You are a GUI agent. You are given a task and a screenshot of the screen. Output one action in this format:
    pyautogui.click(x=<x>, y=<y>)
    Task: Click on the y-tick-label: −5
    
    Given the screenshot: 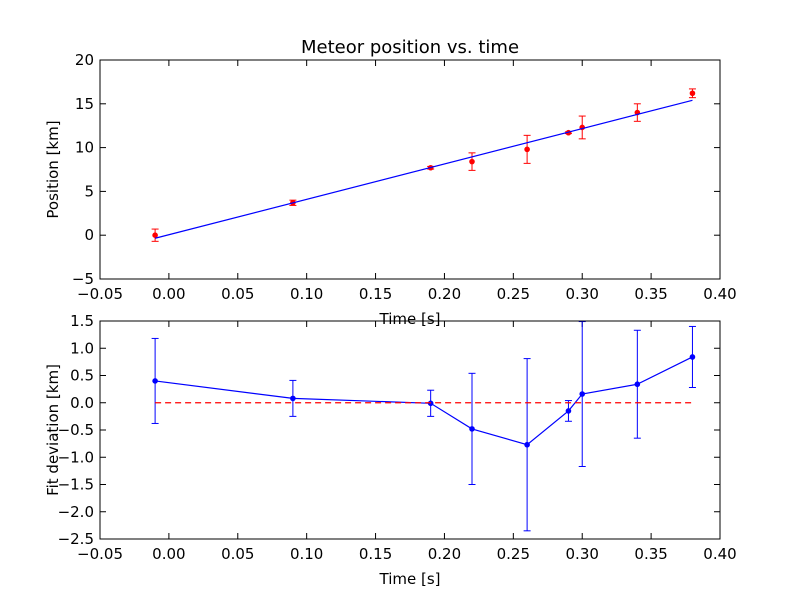 What is the action you would take?
    pyautogui.click(x=83, y=279)
    